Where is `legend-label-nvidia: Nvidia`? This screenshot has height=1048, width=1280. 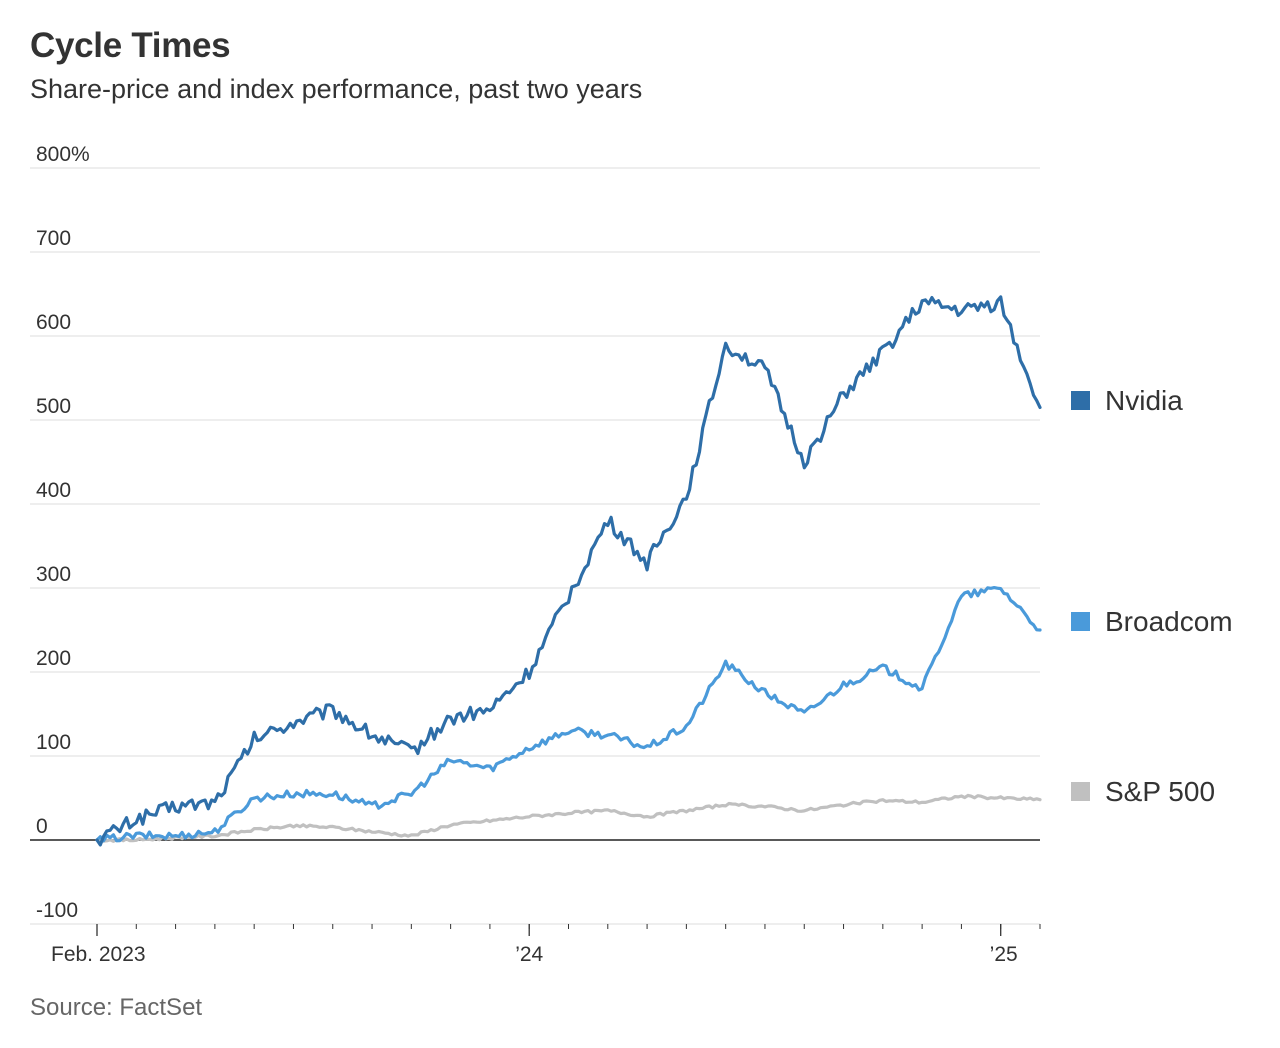 legend-label-nvidia: Nvidia is located at coordinates (1144, 400).